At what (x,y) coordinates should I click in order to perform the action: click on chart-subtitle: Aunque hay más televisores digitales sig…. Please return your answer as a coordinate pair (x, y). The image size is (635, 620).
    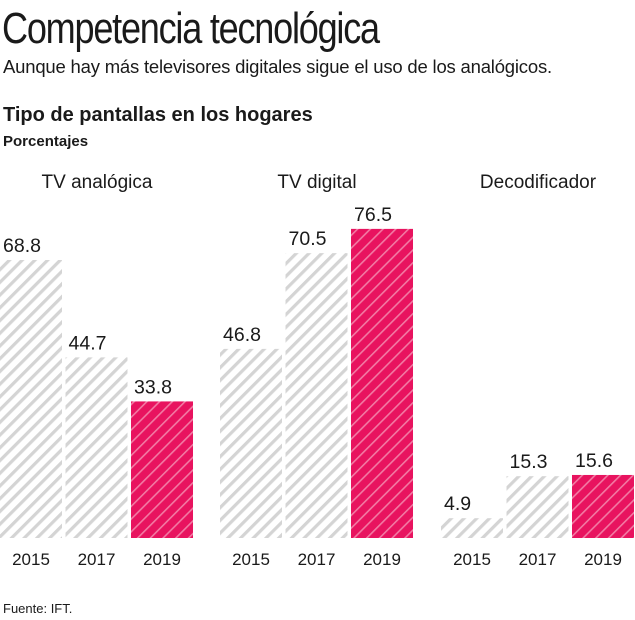
    Looking at the image, I should click on (277, 66).